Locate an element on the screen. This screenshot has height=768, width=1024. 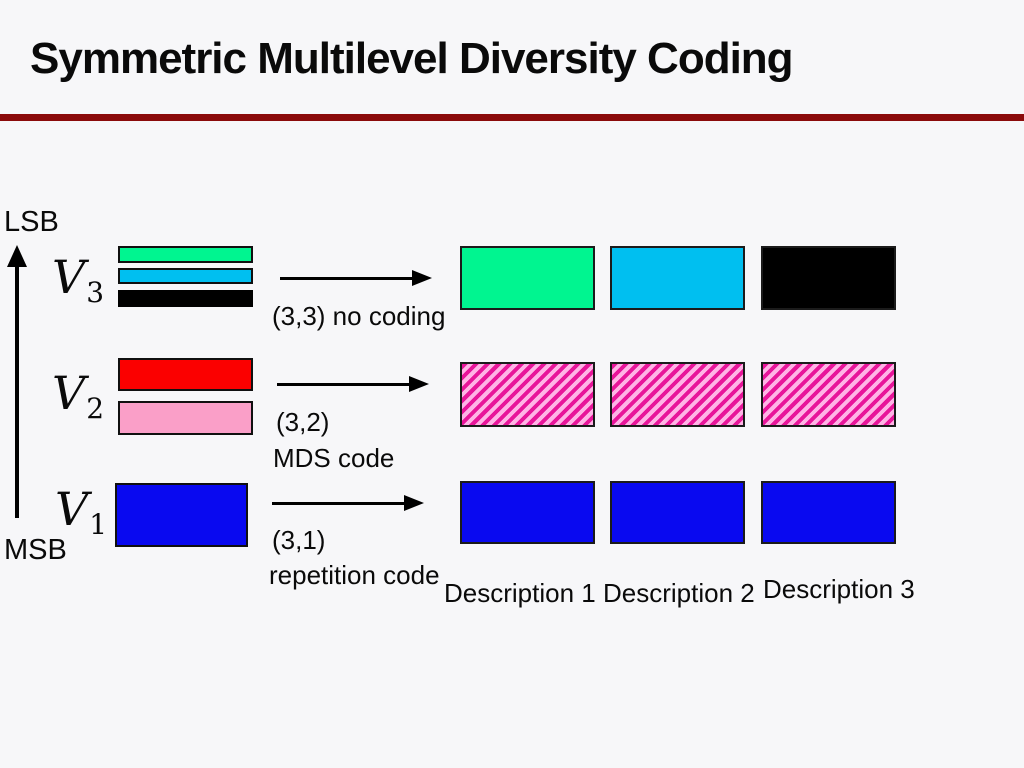
description-3-label: Description 3 is located at coordinates (839, 589).